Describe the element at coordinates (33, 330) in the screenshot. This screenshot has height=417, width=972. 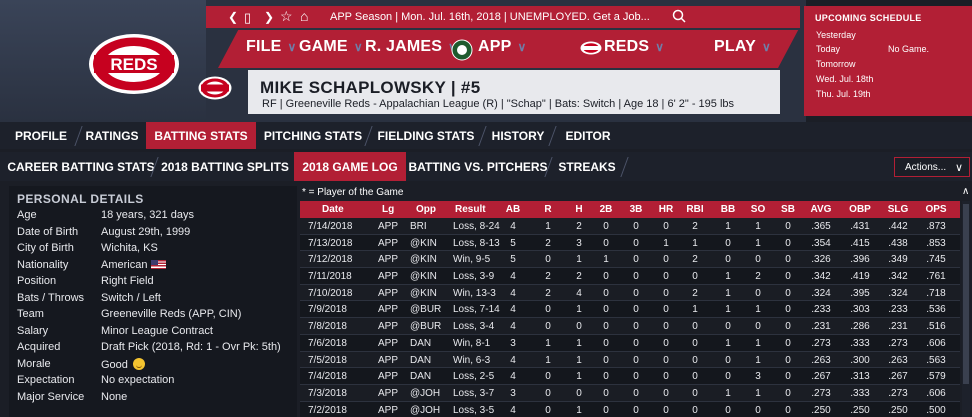
I see `detail-label: Salary` at that location.